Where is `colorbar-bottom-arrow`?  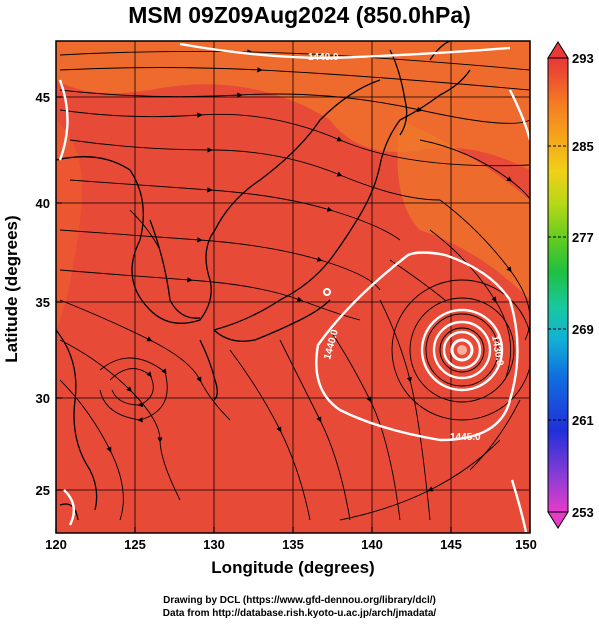
colorbar-bottom-arrow is located at coordinates (558, 520).